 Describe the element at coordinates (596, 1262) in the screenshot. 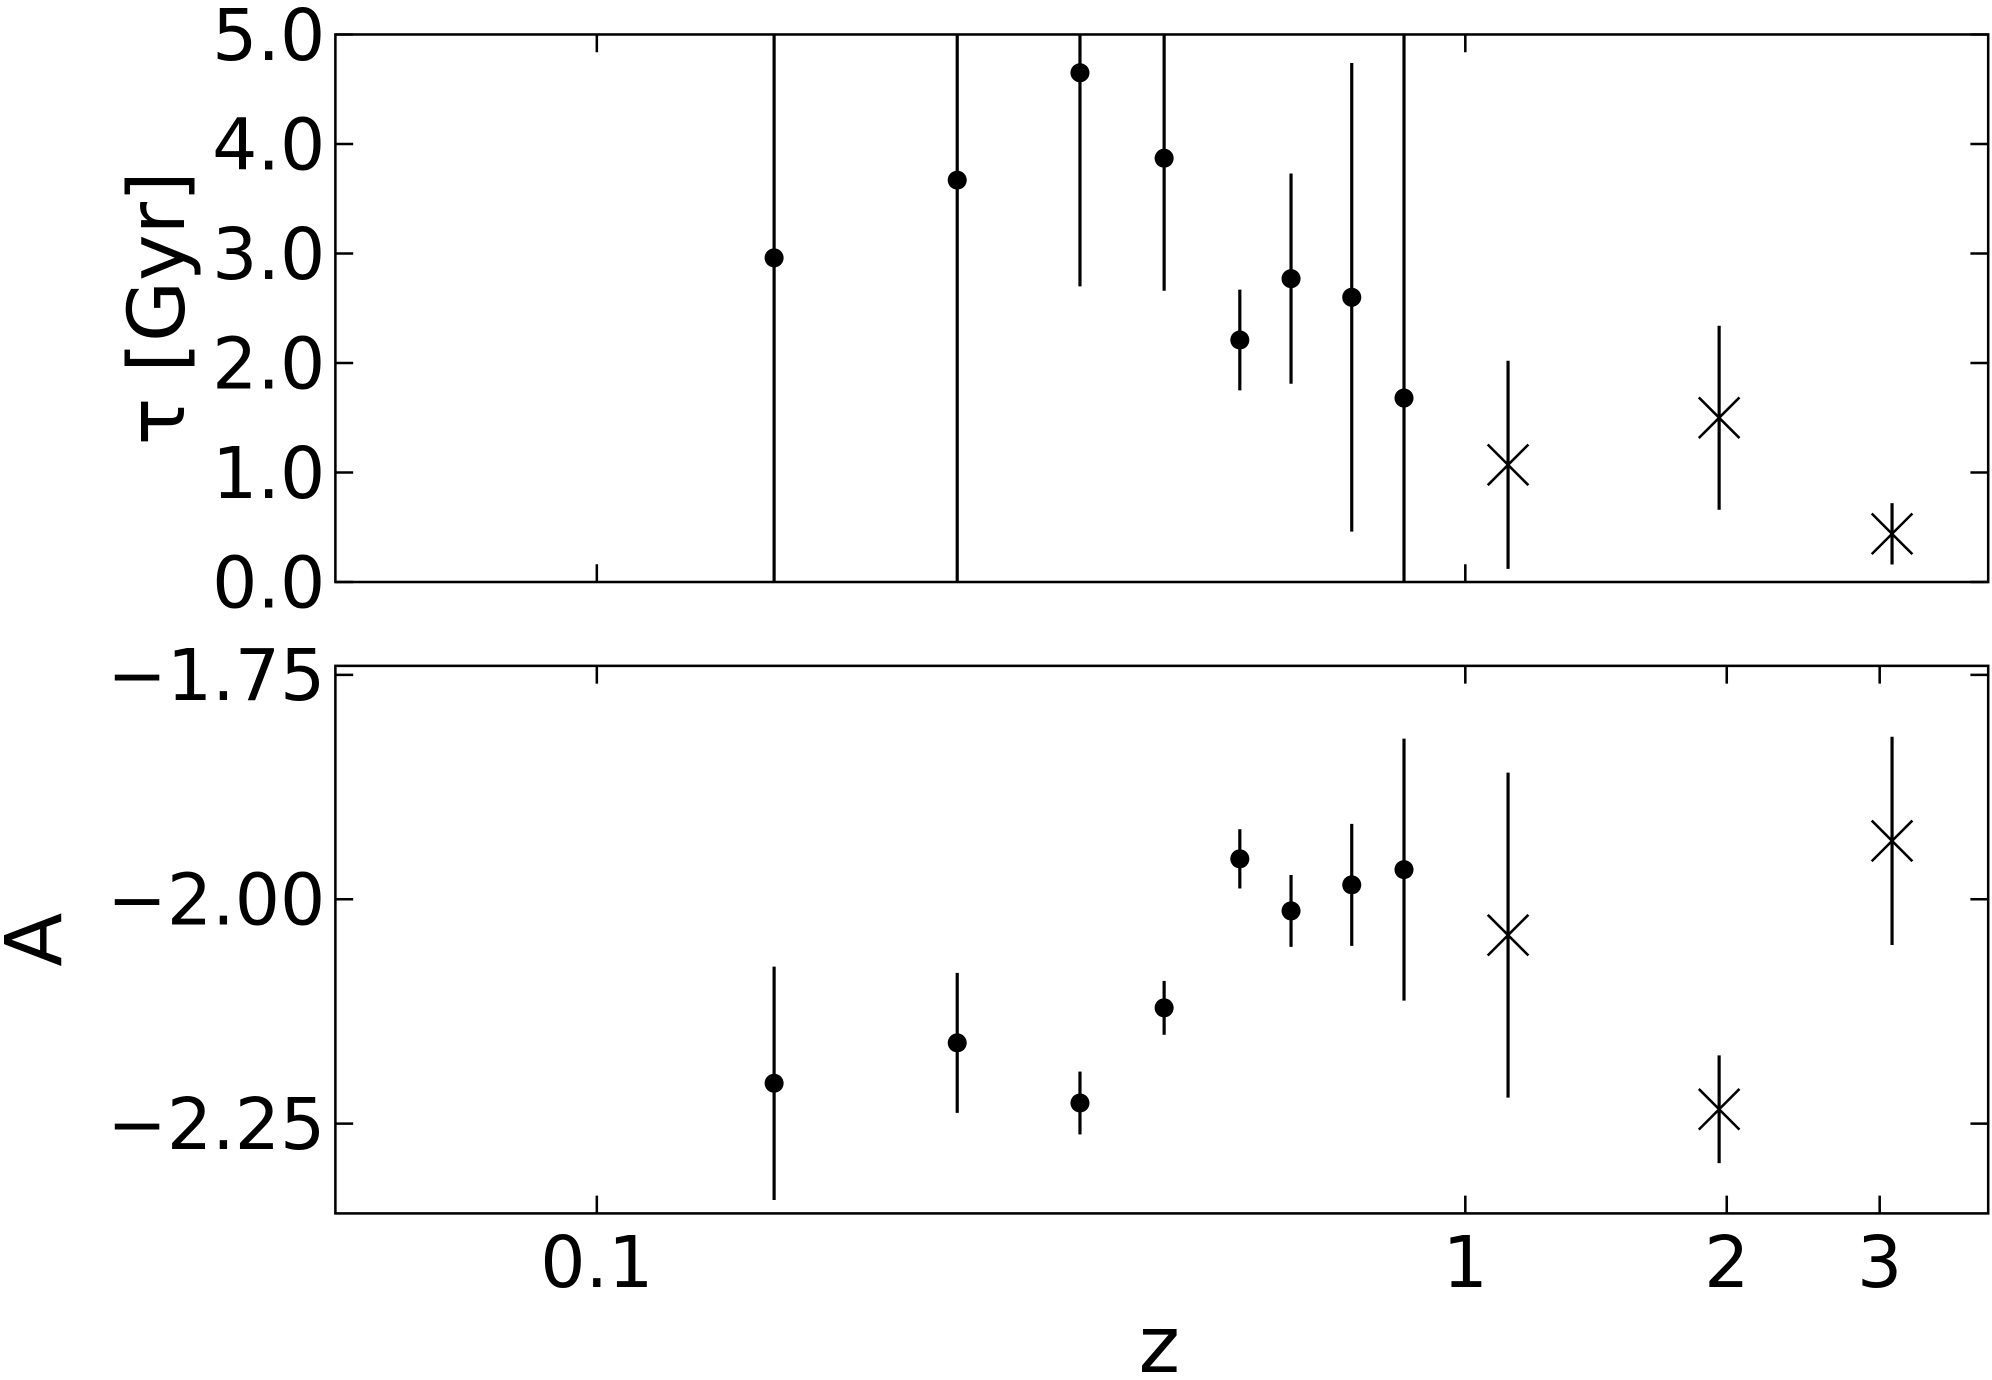

I see `x-tick-label: 0.1` at that location.